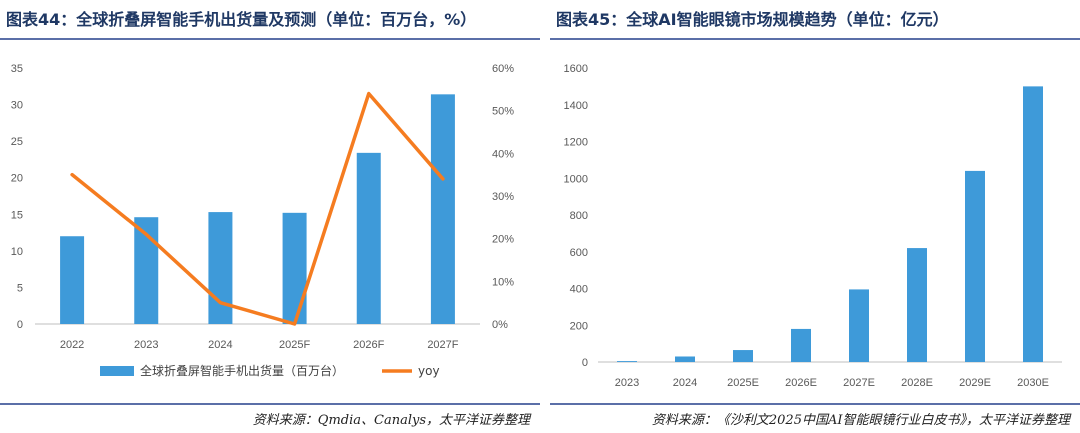 Image resolution: width=1080 pixels, height=433 pixels. What do you see at coordinates (860, 420) in the screenshot?
I see `right-source: 资料来源：《沙利文2025中国AI智能眼镜行业白皮书》，太平洋证券整理` at bounding box center [860, 420].